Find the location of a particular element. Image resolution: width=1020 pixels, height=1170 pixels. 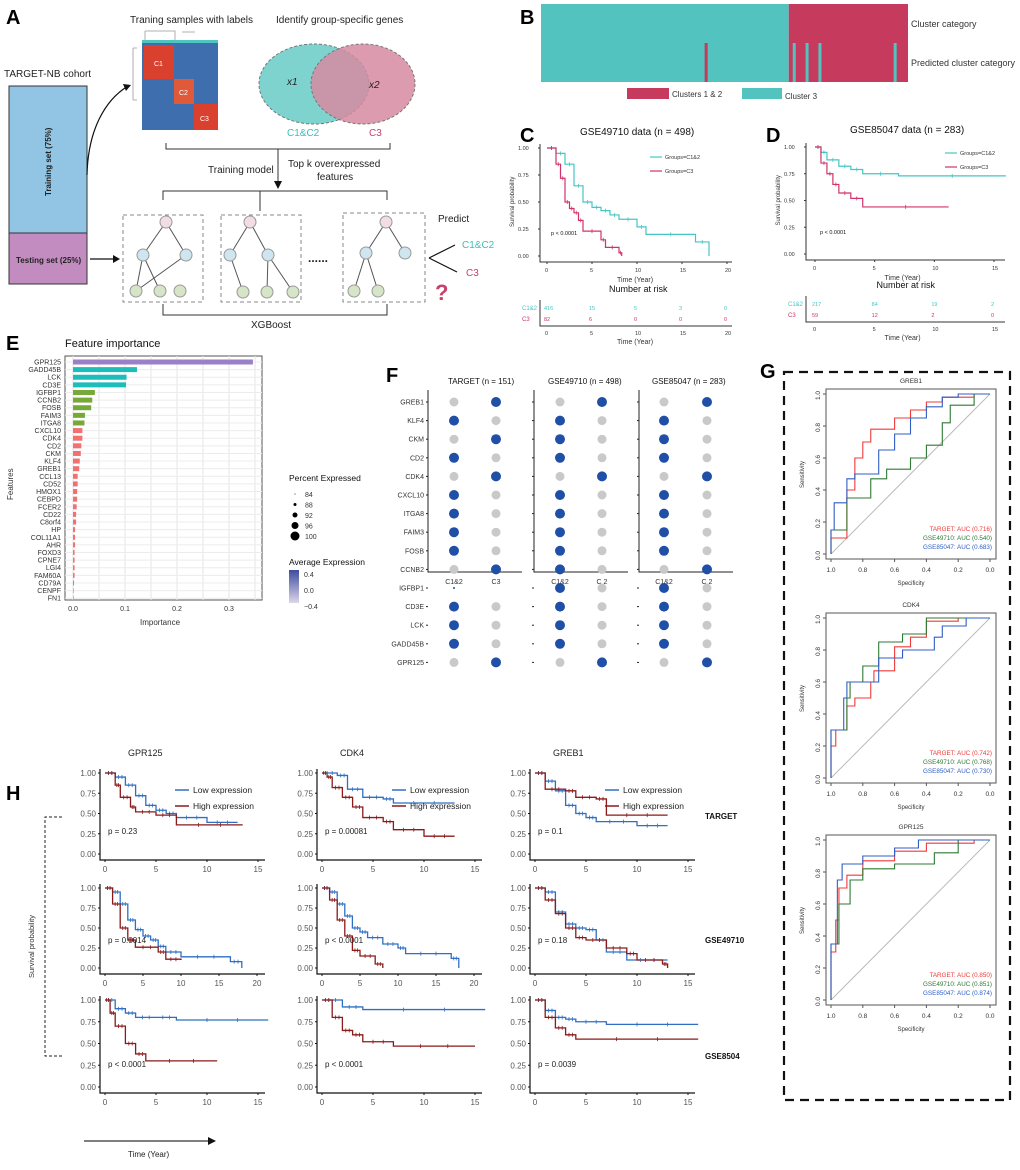

risk-value: 2 is located at coordinates (932, 316).